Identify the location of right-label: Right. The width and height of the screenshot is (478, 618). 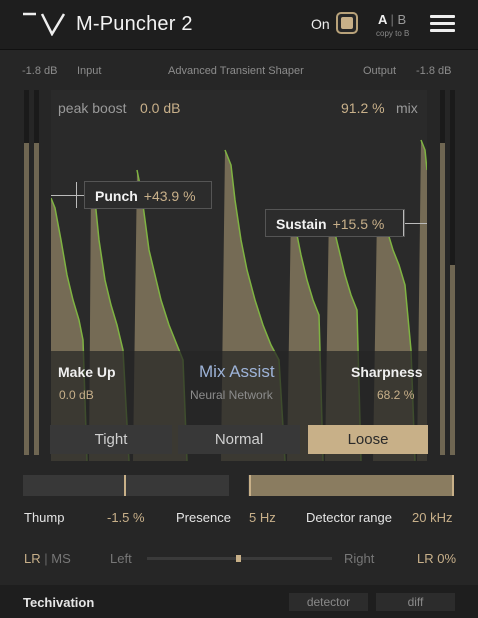
(359, 558).